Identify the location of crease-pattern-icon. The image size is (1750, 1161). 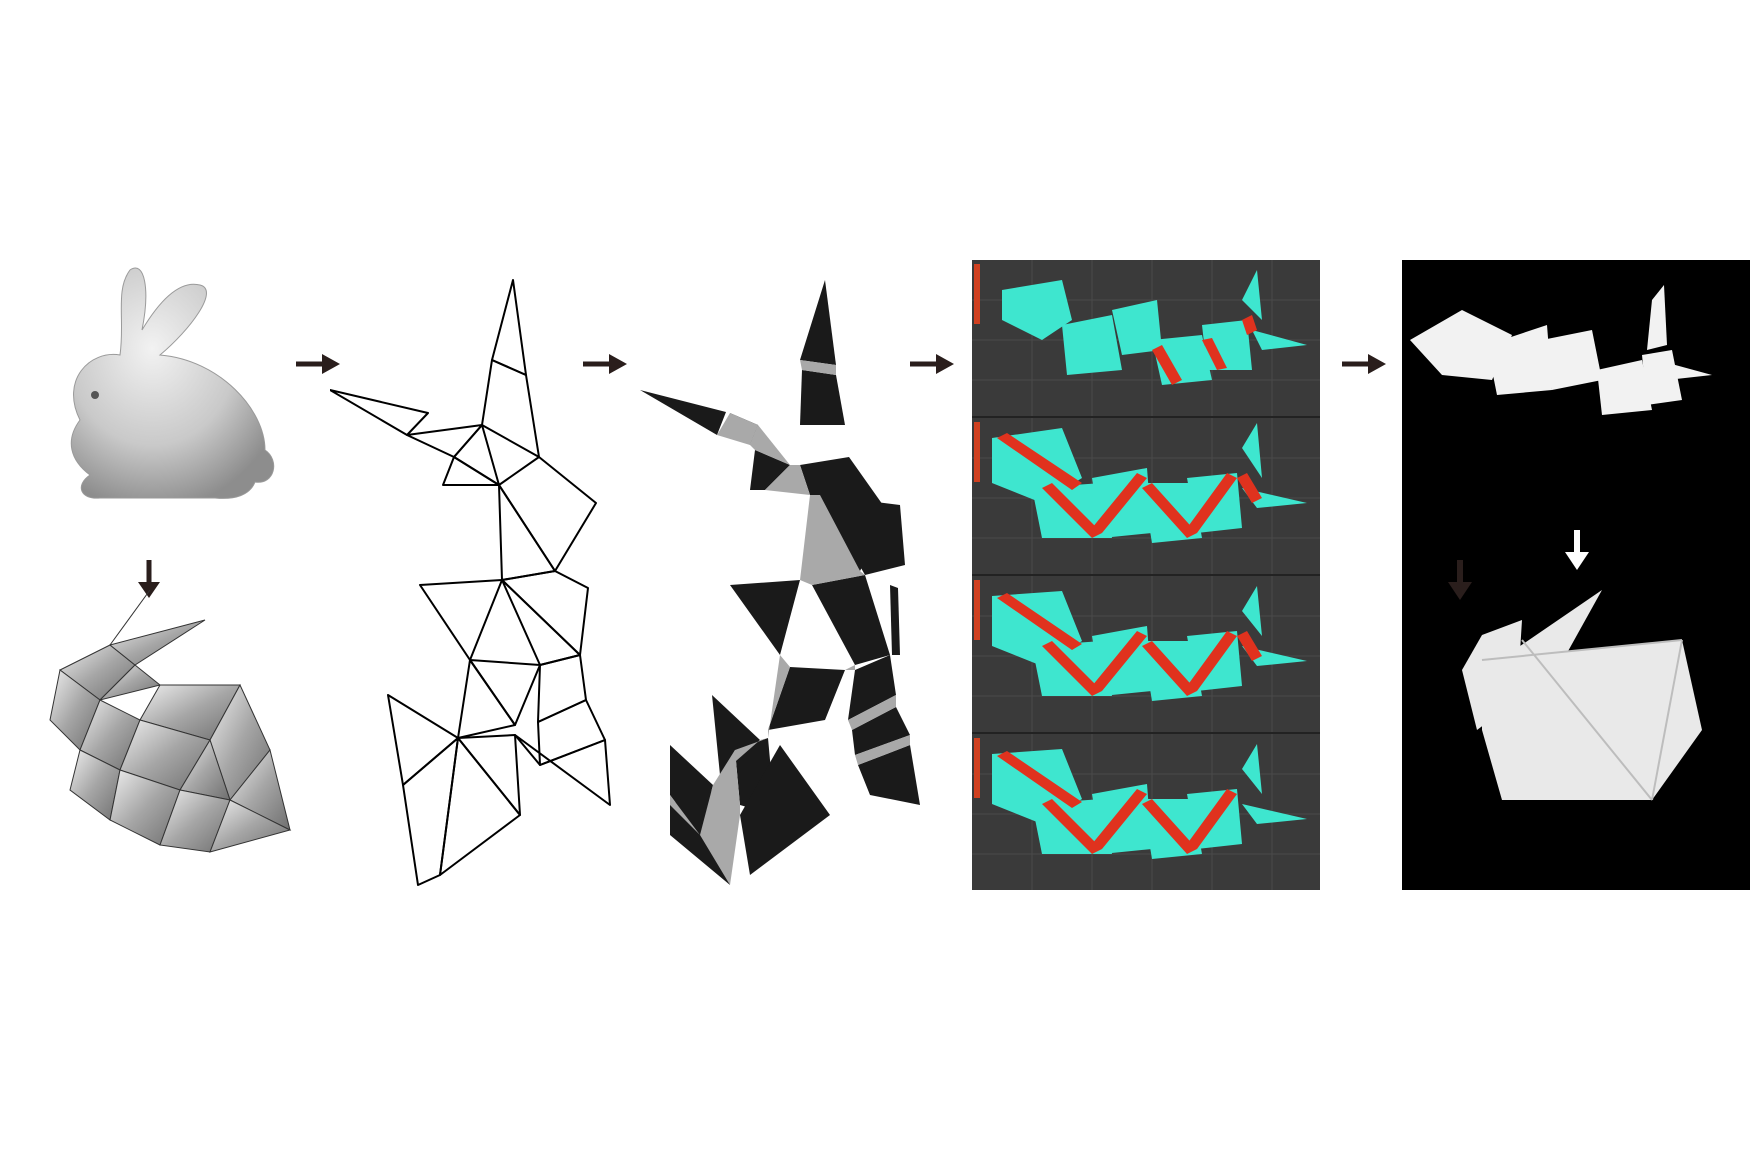
(470, 582).